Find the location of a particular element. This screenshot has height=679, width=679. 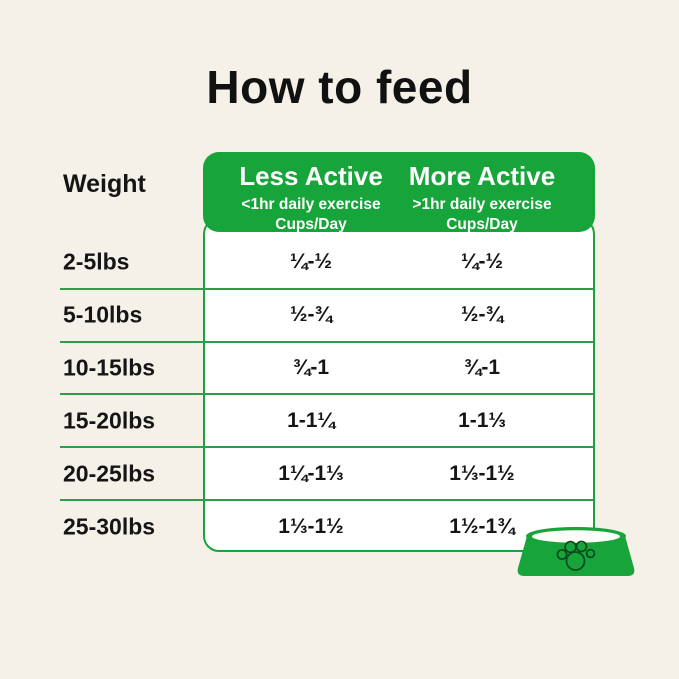

paw-print-icon is located at coordinates (576, 555).